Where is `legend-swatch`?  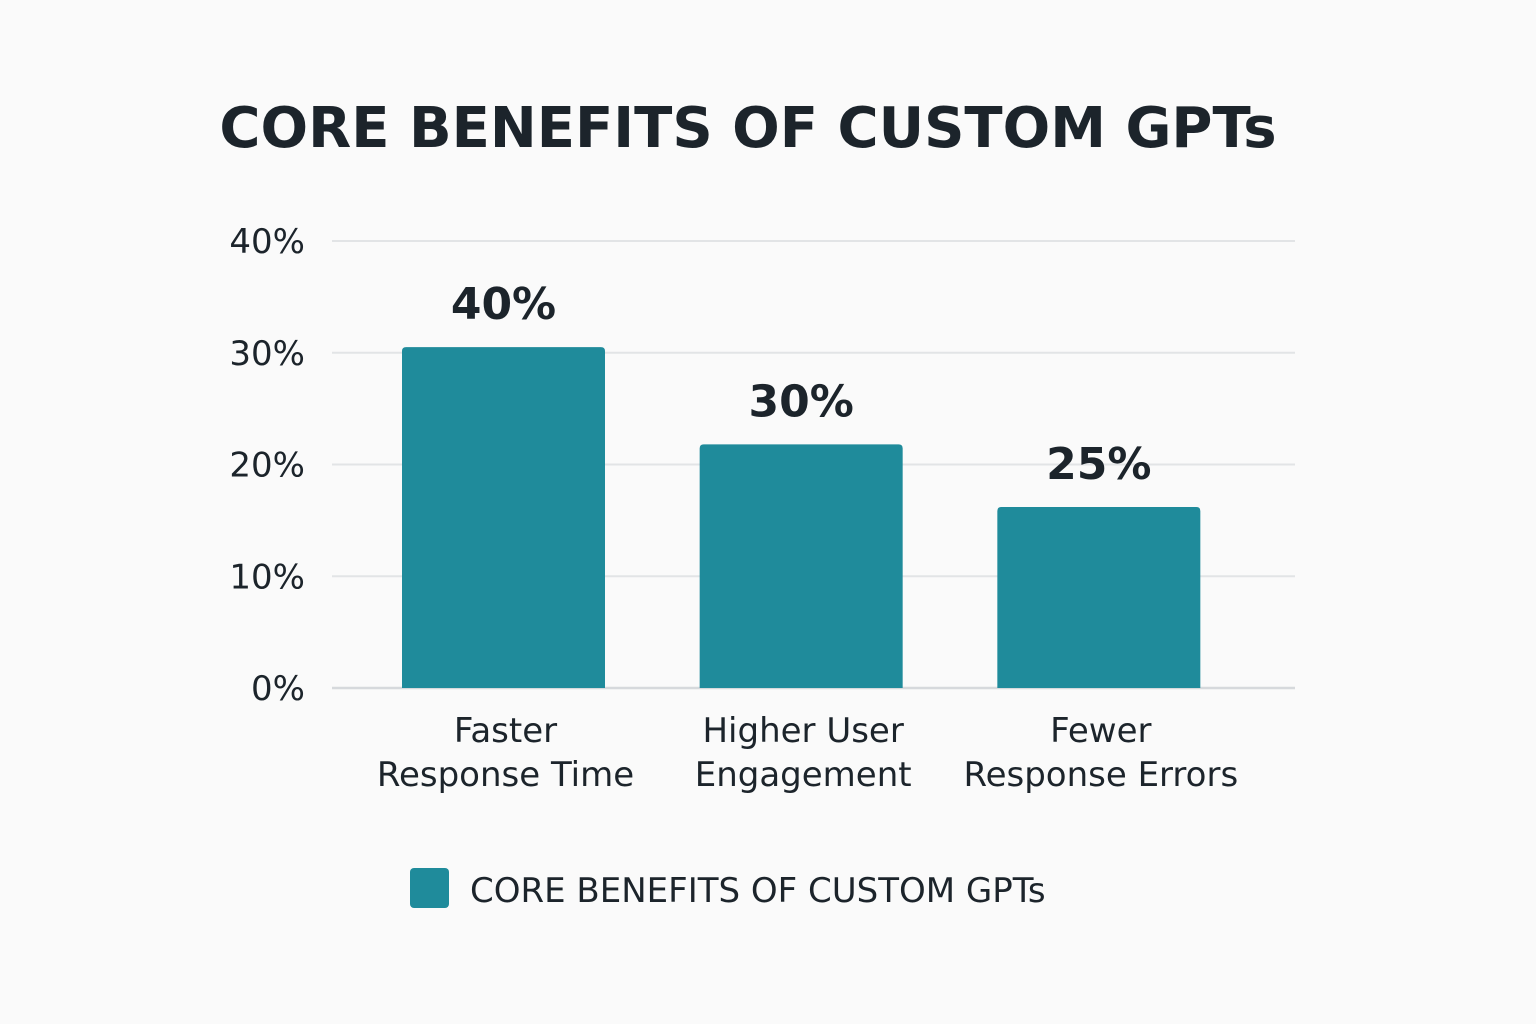 legend-swatch is located at coordinates (429, 888).